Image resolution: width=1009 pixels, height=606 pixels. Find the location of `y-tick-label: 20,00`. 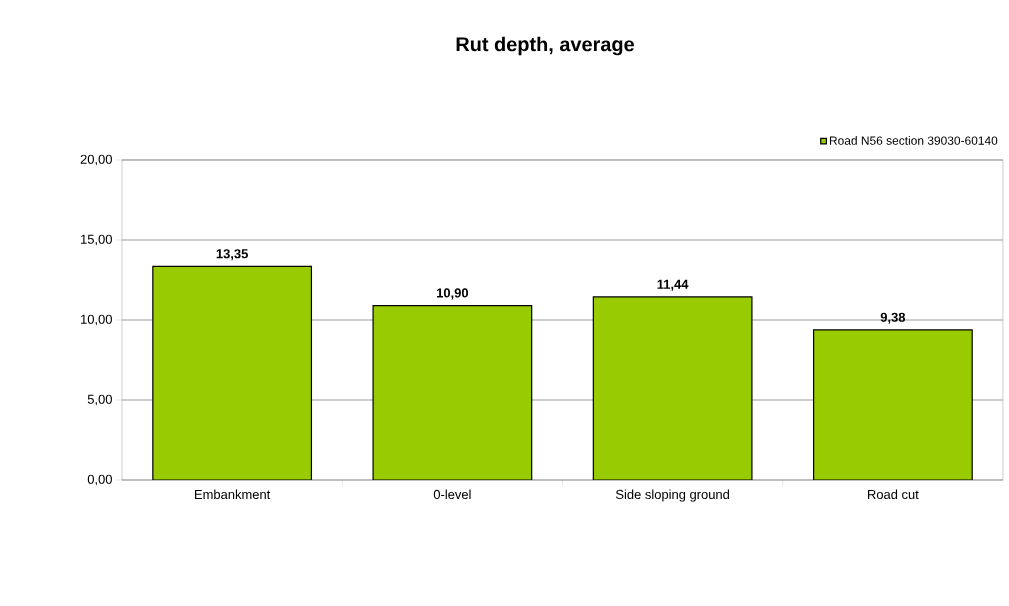

y-tick-label: 20,00 is located at coordinates (96, 160).